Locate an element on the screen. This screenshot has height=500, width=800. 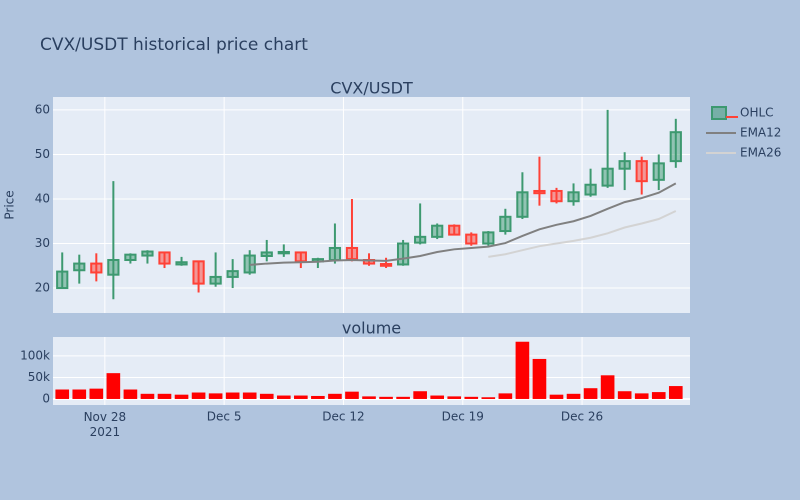
y-tick-label: 50 is located at coordinates (42, 154).